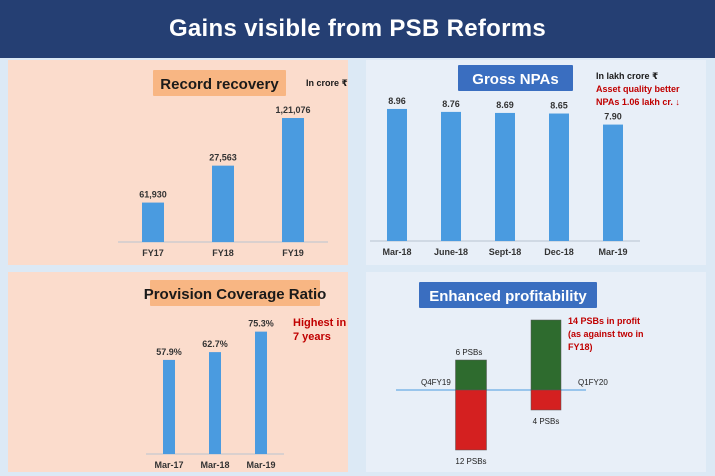 This screenshot has height=476, width=715. What do you see at coordinates (505, 252) in the screenshot?
I see `tick-label: Sept-18` at bounding box center [505, 252].